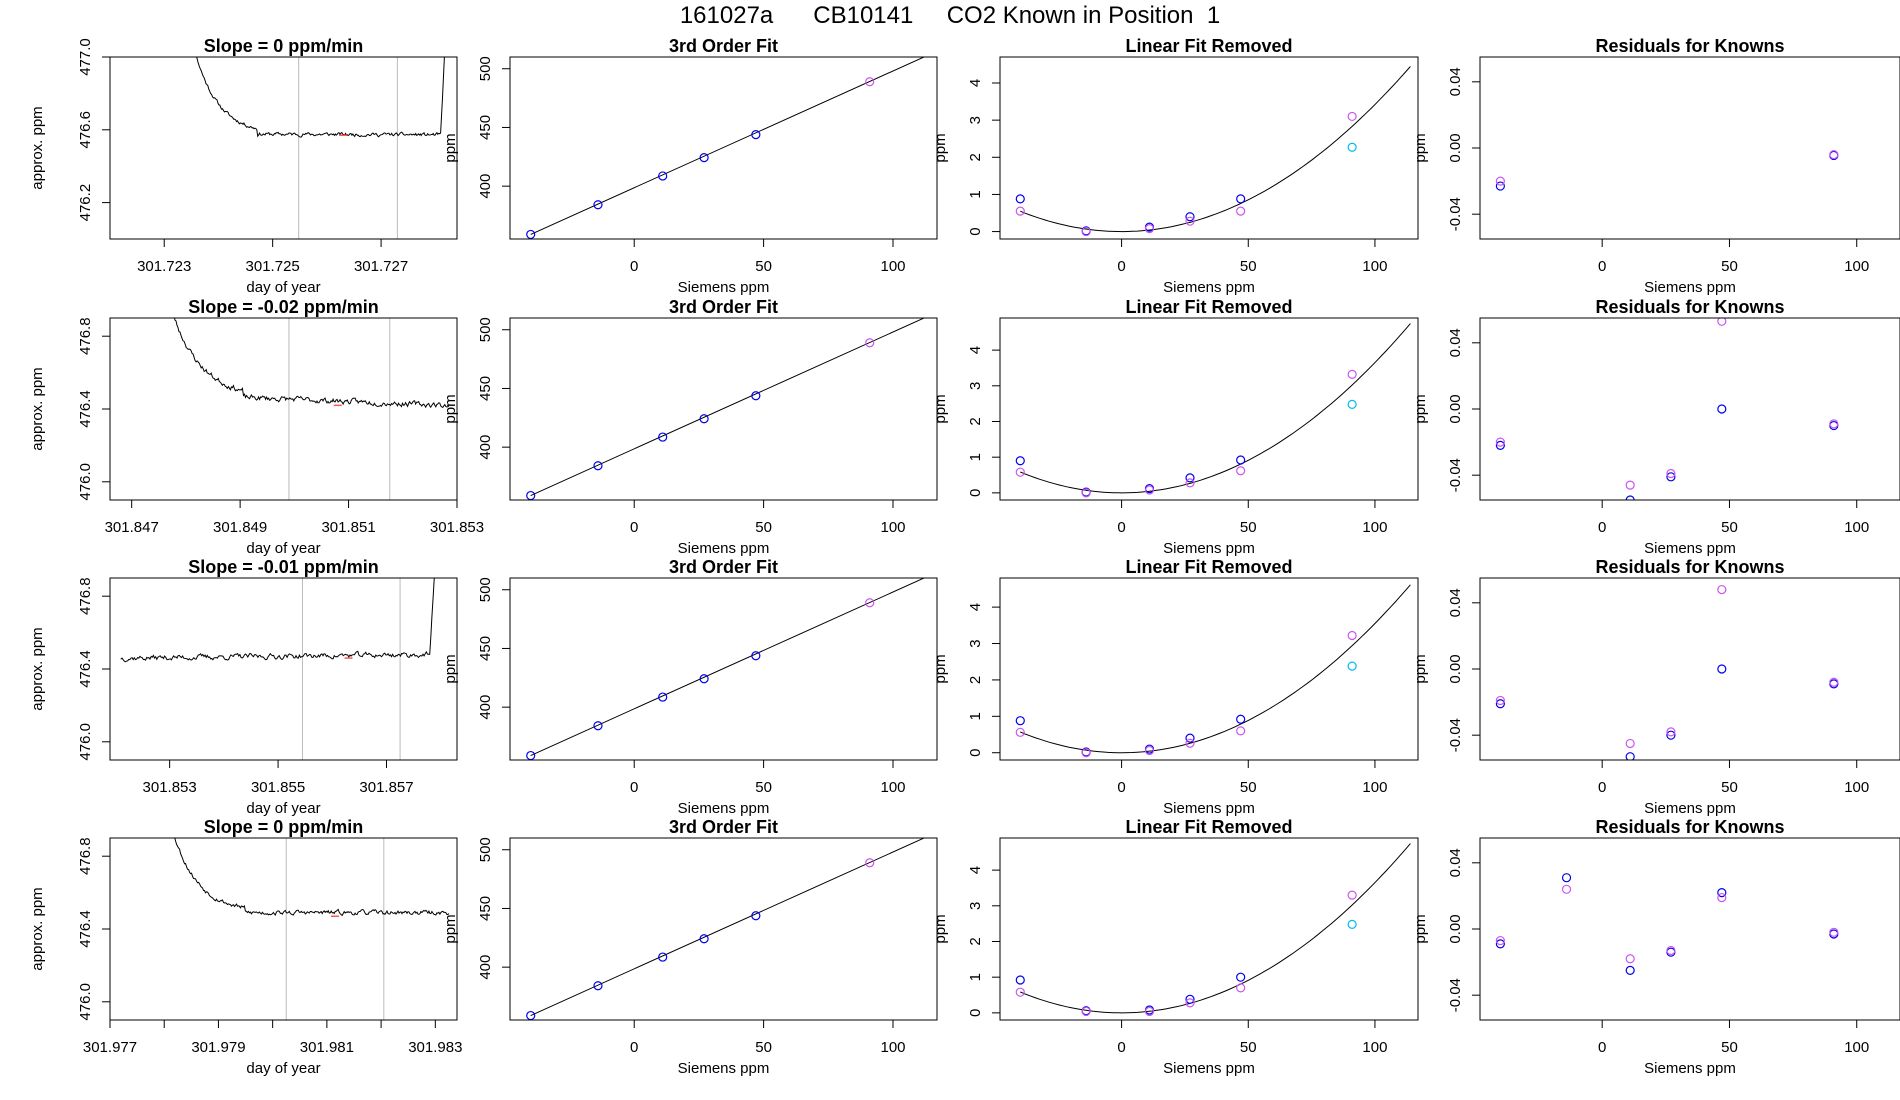 Image resolution: width=1900 pixels, height=1100 pixels. What do you see at coordinates (283, 567) in the screenshot?
I see `chart-title: Slope = -0.01 ppm/min` at bounding box center [283, 567].